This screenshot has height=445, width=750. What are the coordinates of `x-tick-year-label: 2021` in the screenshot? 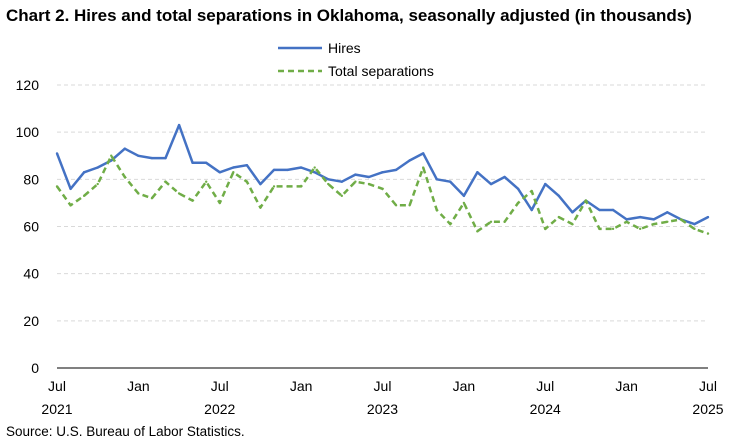 It's located at (56, 409).